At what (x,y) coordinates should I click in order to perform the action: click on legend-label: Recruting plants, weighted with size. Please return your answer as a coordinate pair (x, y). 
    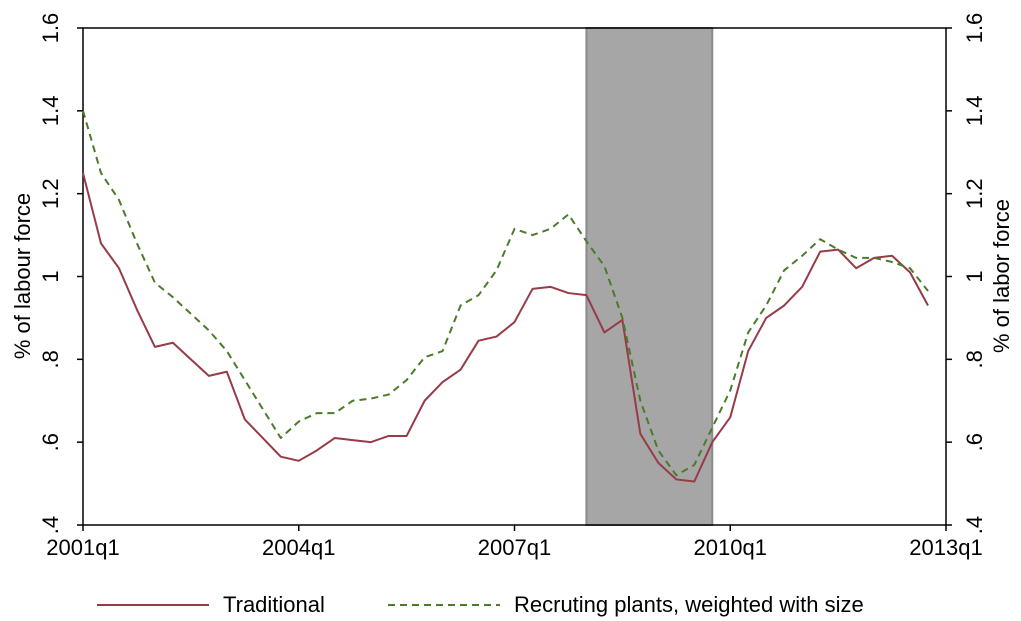
    Looking at the image, I should click on (689, 604).